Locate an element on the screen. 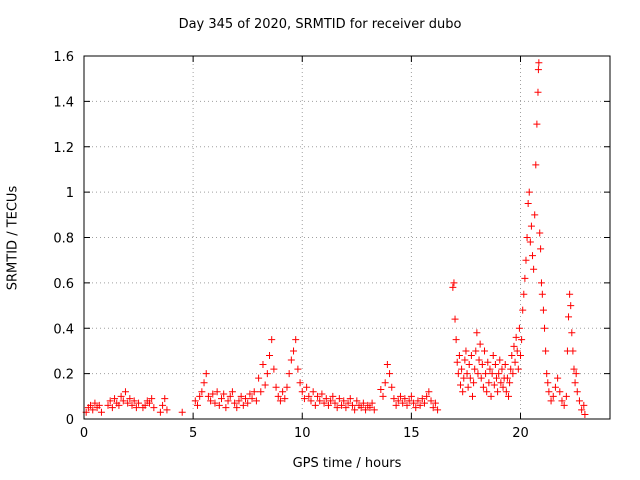 Image resolution: width=640 pixels, height=480 pixels. x-axis-label: GPS time / hours is located at coordinates (347, 463).